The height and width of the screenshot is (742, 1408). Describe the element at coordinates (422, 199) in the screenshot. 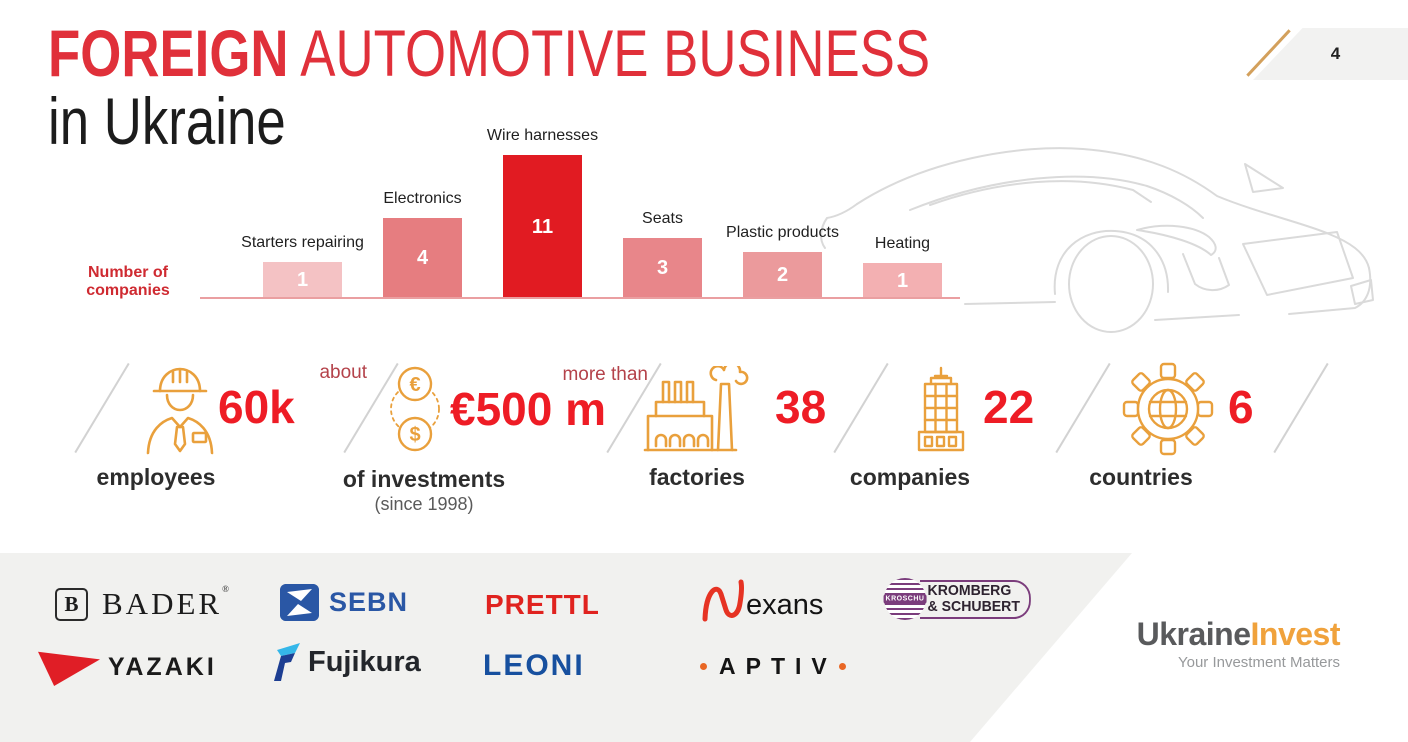

I see `bar-category-label: Electronics` at that location.